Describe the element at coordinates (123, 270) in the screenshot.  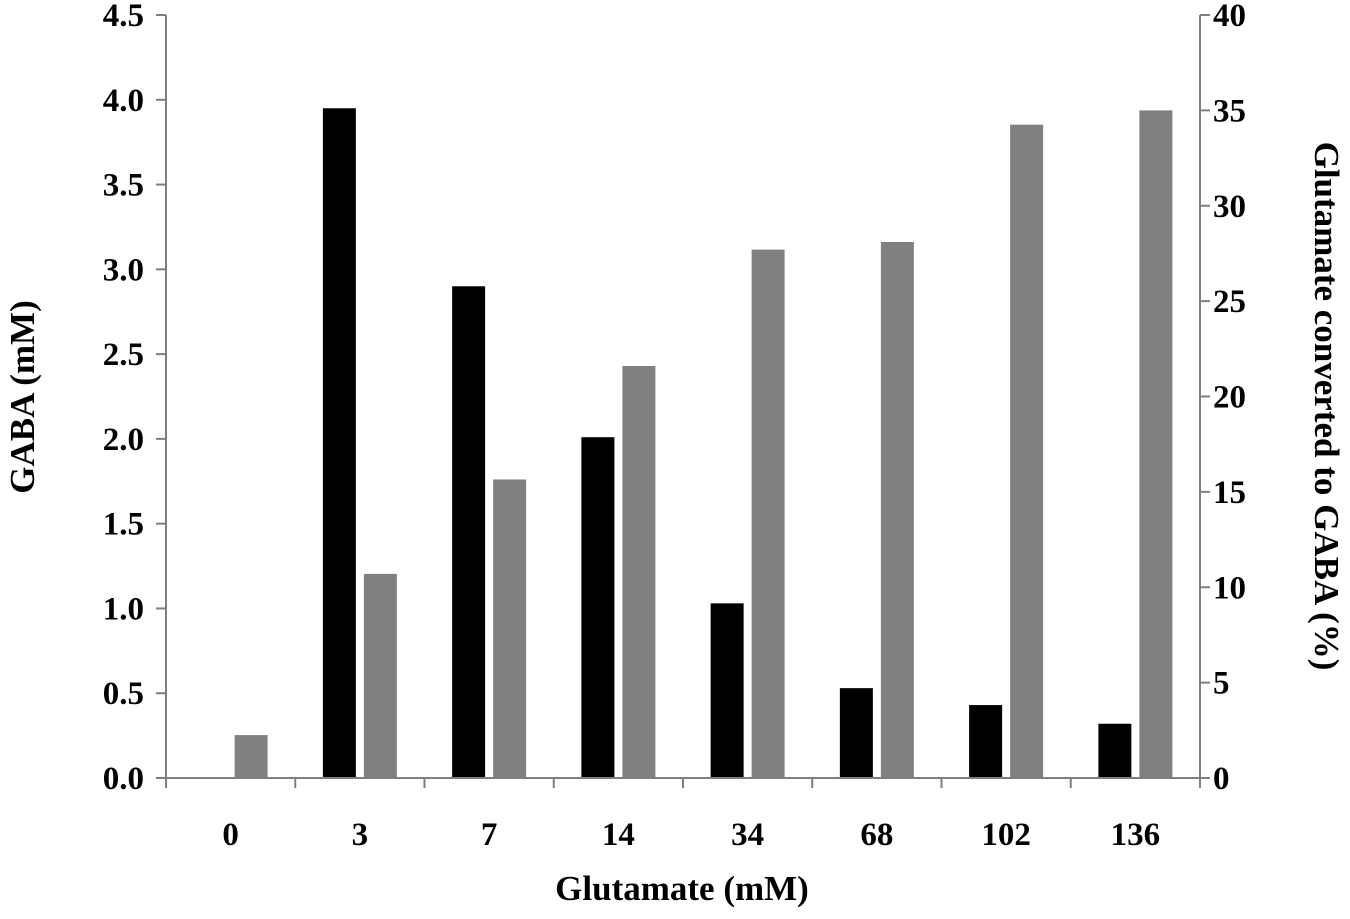
I see `y-tick-label: 3.0` at that location.